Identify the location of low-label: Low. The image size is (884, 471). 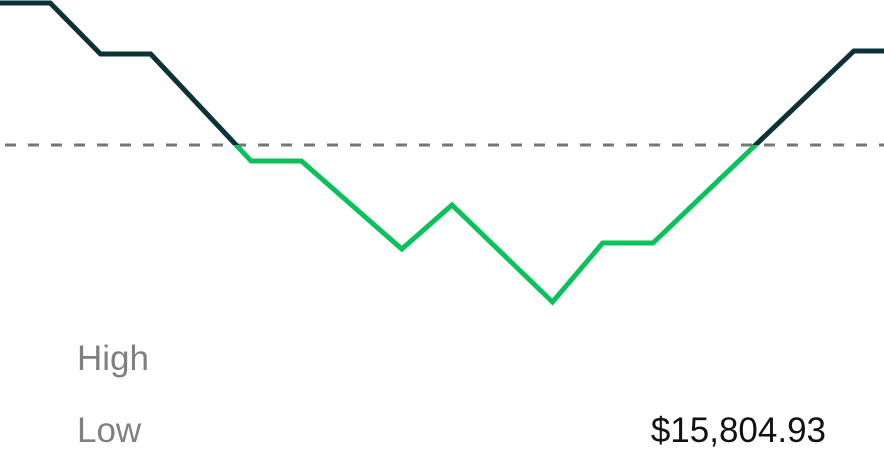
(109, 430).